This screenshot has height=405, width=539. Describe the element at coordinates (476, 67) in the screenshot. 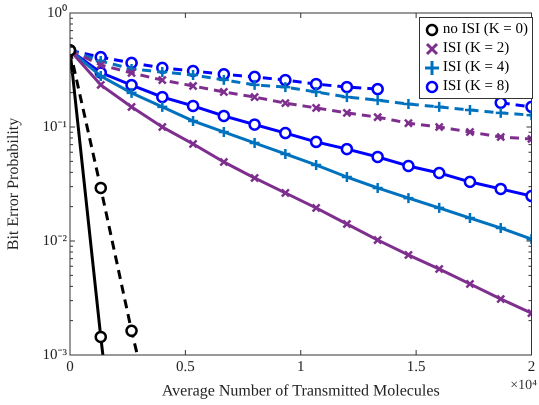

I see `legend-label: ISI (K = 4)` at that location.